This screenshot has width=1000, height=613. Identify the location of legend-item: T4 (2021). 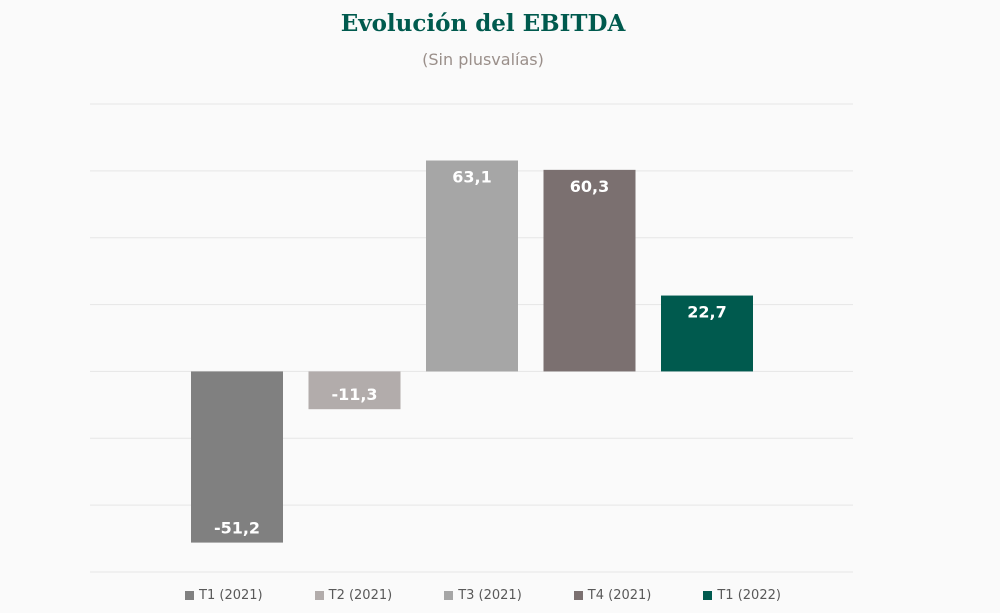
(612, 595).